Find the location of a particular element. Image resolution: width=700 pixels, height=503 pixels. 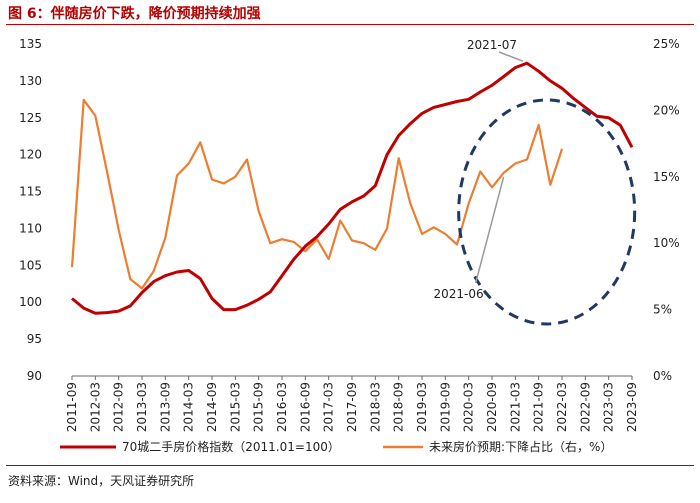

x-tick-label: 2013-03 is located at coordinates (142, 407).